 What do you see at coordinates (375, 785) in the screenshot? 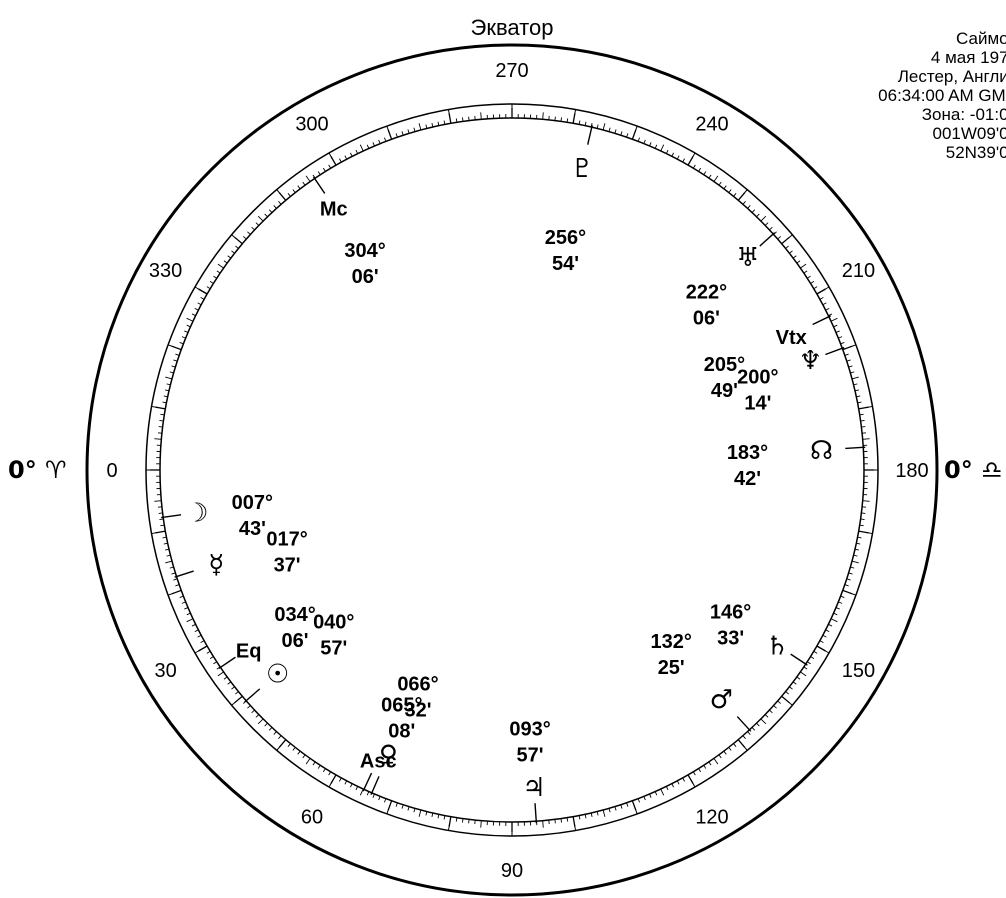
I see `venus-marker` at bounding box center [375, 785].